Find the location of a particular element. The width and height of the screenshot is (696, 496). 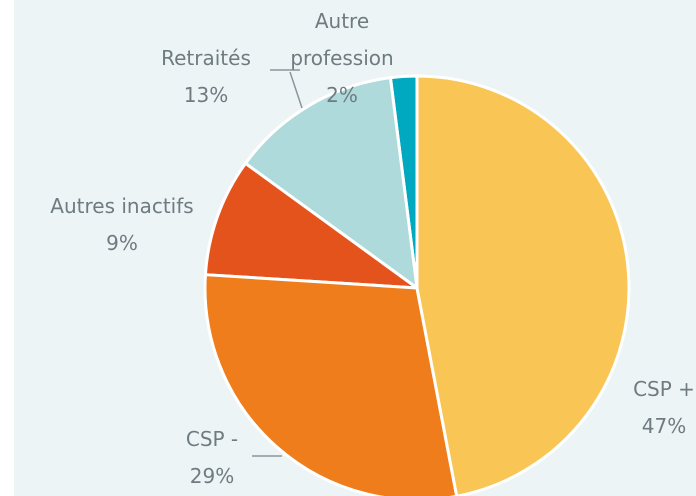

slice-label: Autres inactifs 9% is located at coordinates (121, 225).